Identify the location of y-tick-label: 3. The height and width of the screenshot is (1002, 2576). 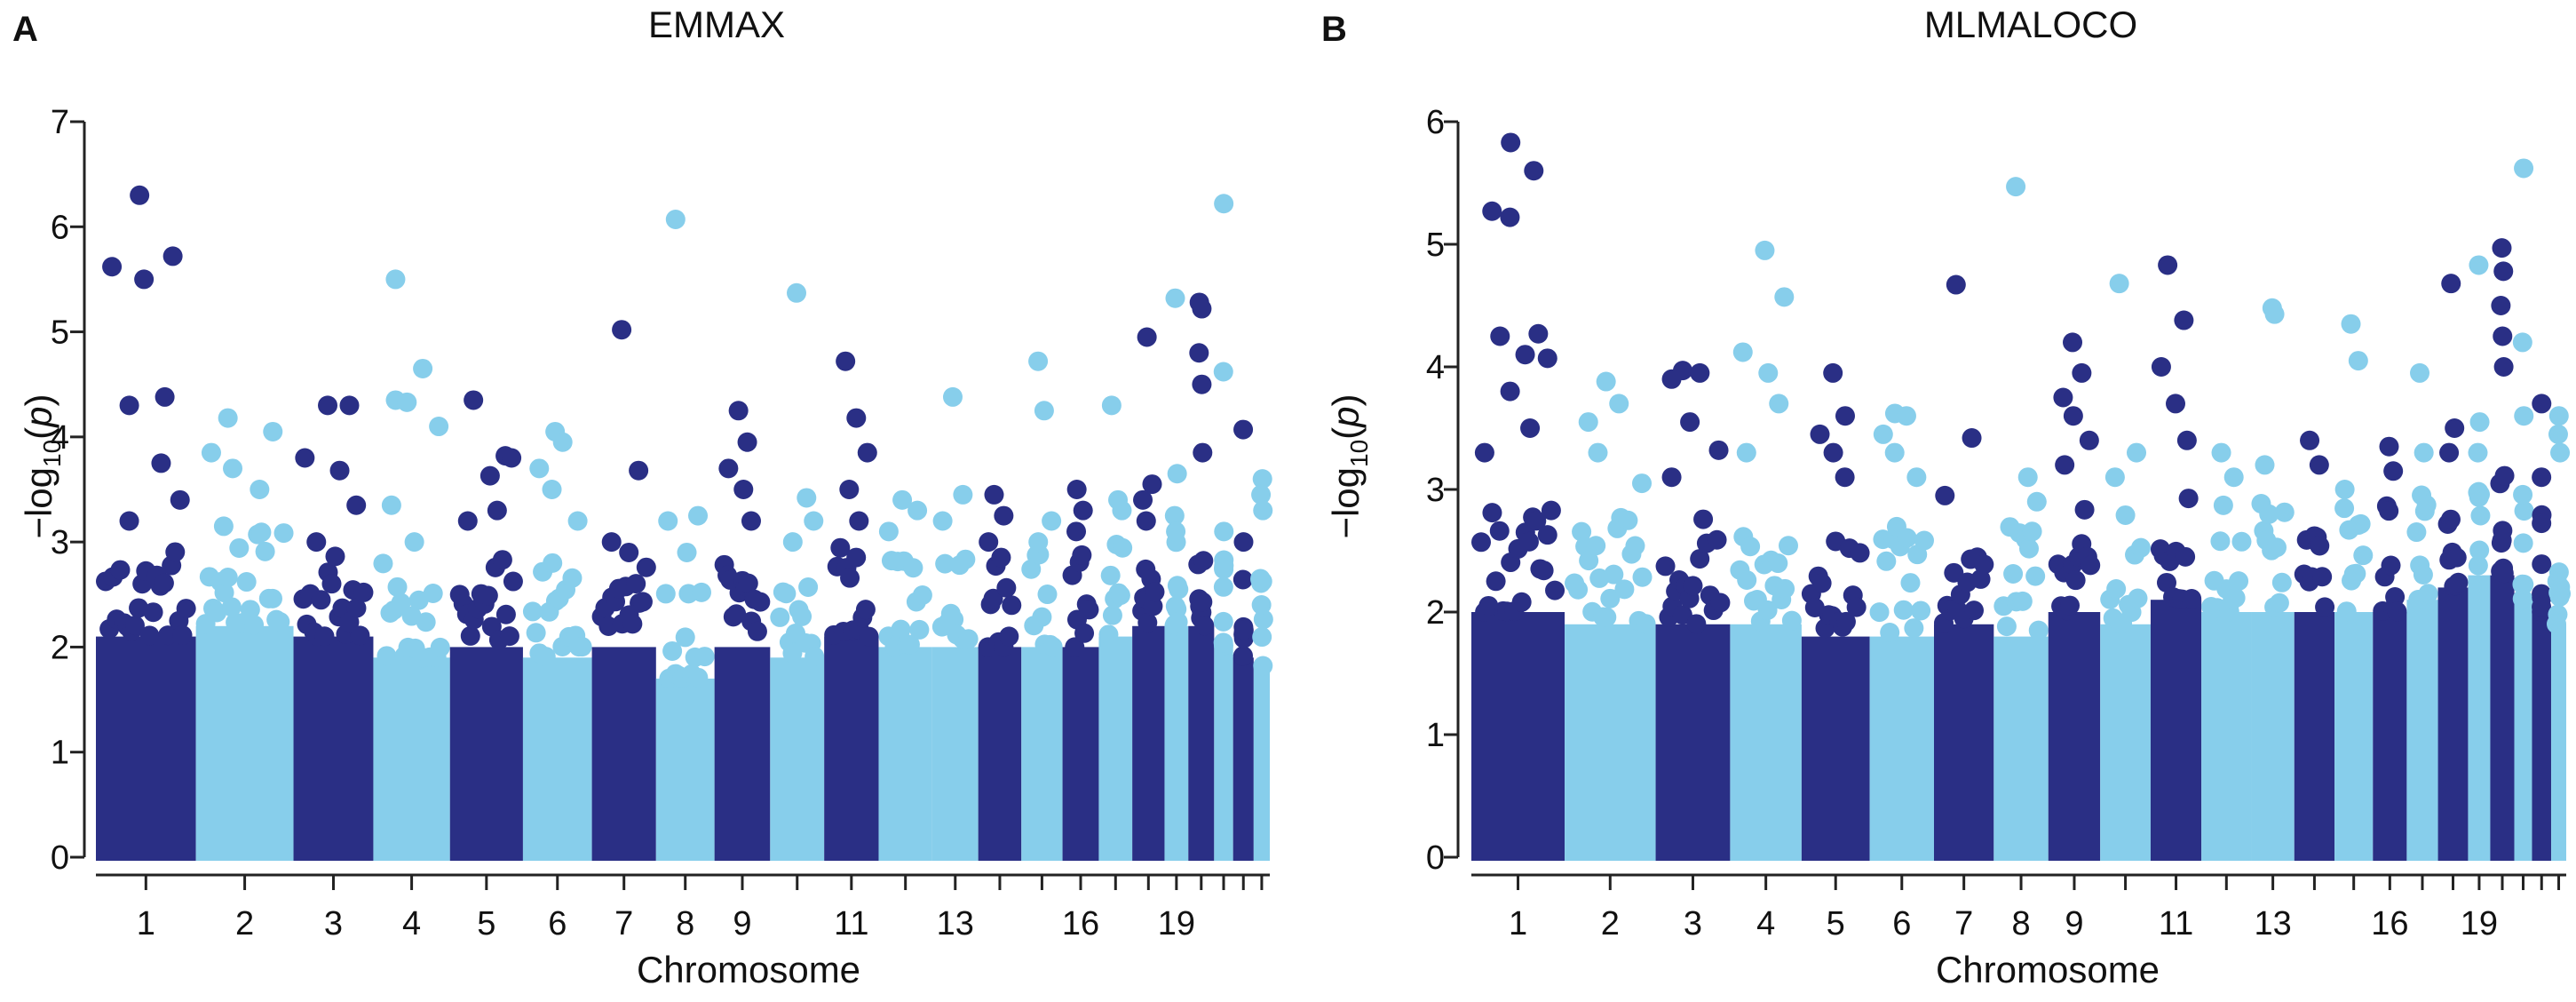
(1436, 490).